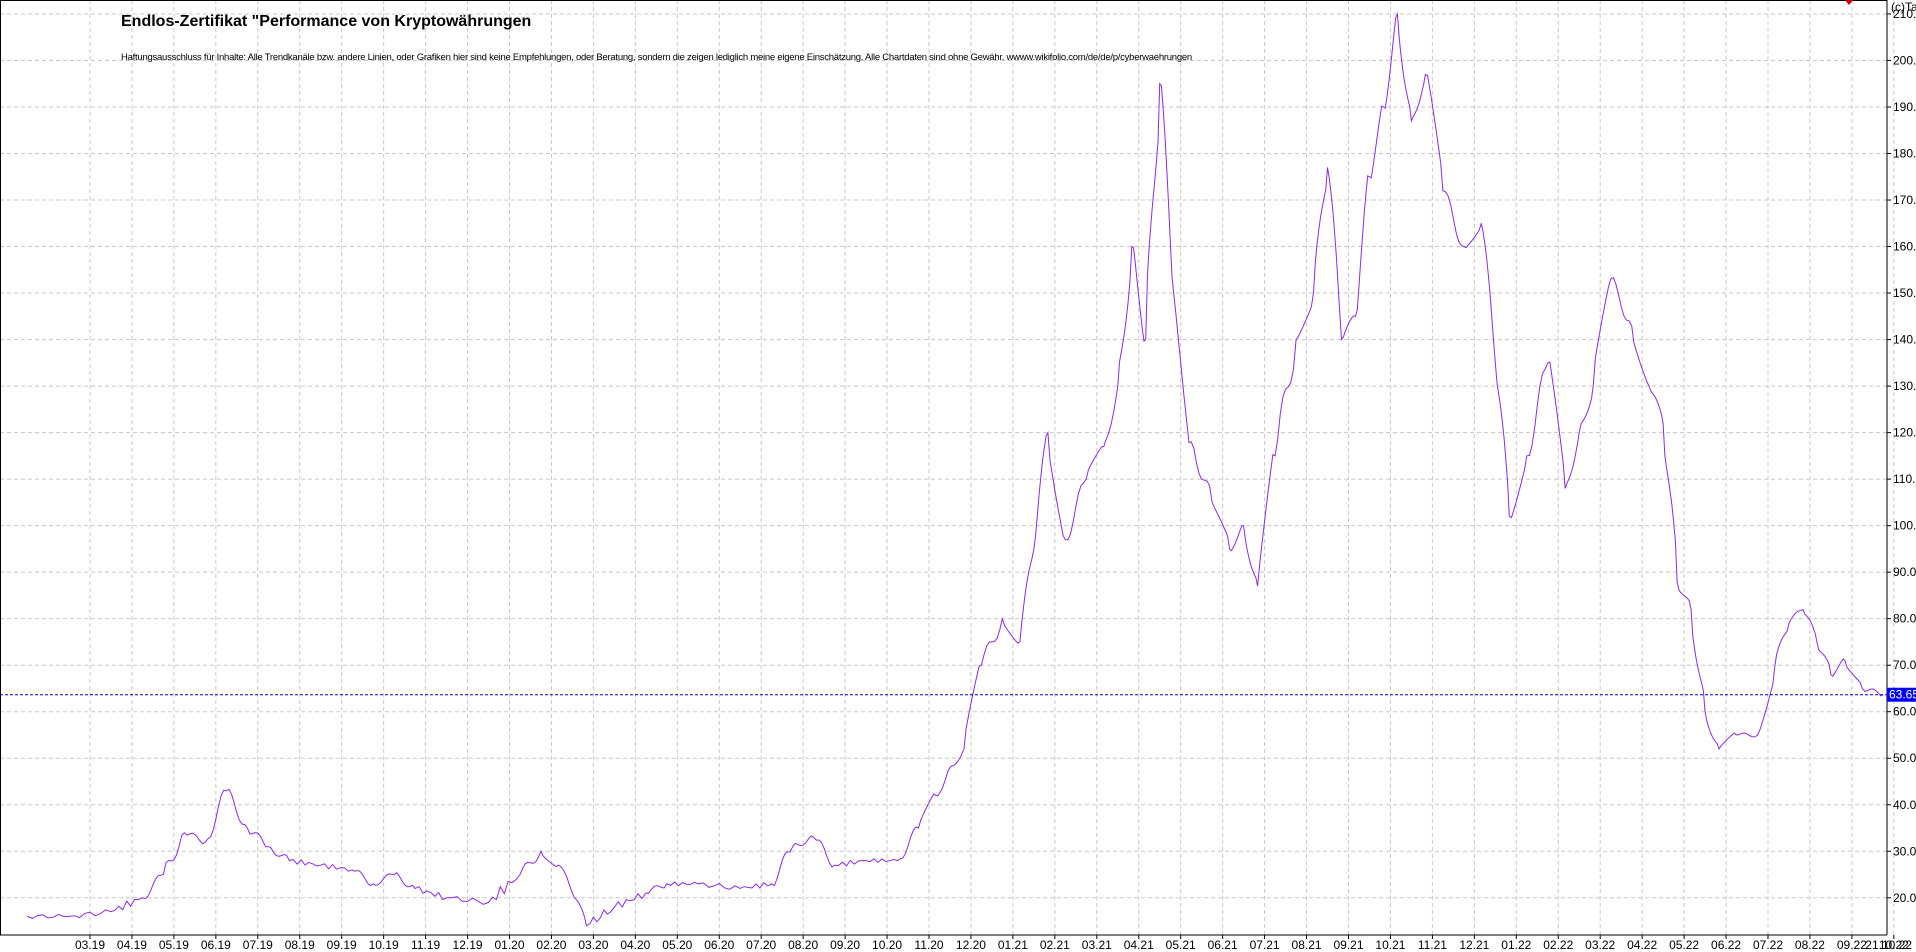  What do you see at coordinates (1223, 945) in the screenshot?
I see `x-tick-label: 06.21` at bounding box center [1223, 945].